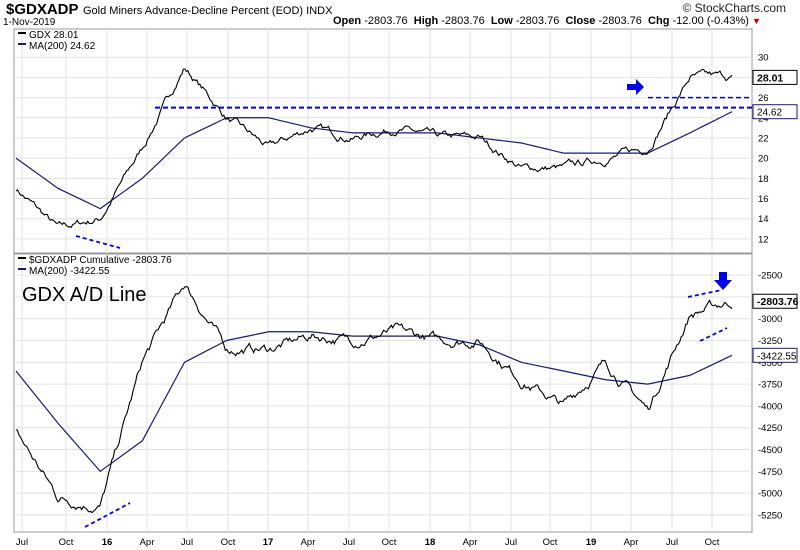 The height and width of the screenshot is (550, 800). I want to click on y-tick-label: -4500, so click(770, 450).